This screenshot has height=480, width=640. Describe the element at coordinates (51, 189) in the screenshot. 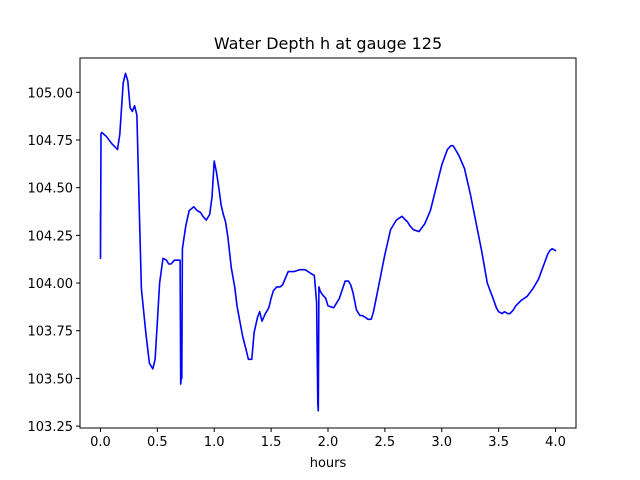

I see `y-tick-label: 104.50` at that location.